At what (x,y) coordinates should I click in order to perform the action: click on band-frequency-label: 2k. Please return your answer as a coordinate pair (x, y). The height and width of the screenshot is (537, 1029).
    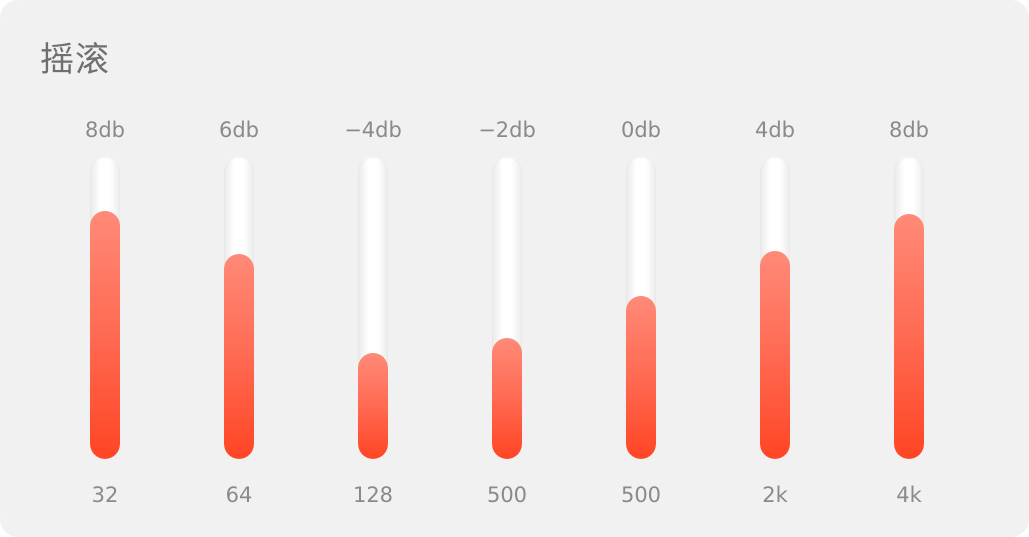
    Looking at the image, I should click on (775, 495).